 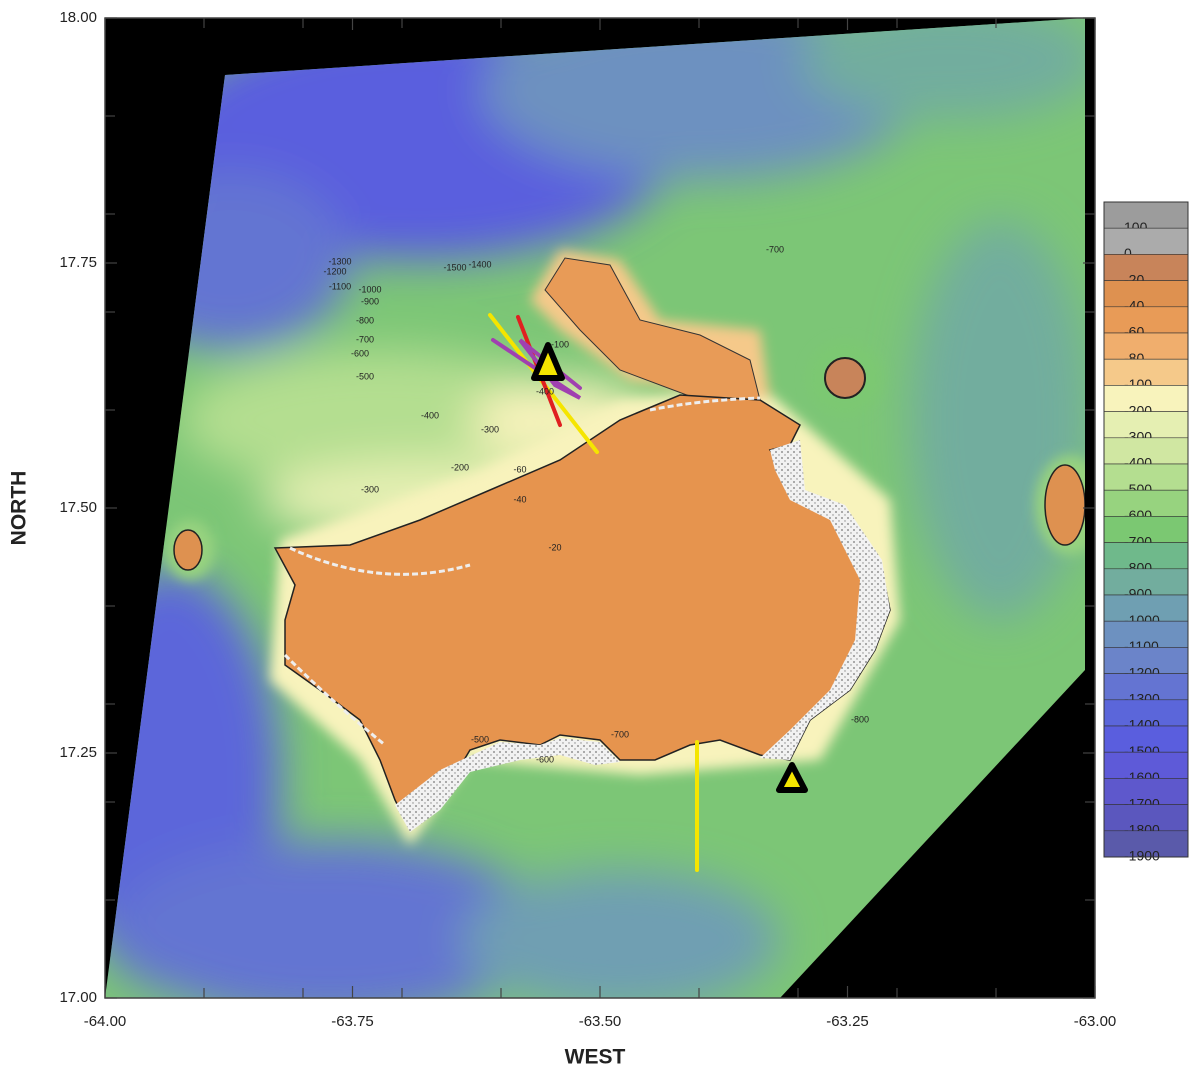 I want to click on x-tick-label: -63.25, so click(x=847, y=1021).